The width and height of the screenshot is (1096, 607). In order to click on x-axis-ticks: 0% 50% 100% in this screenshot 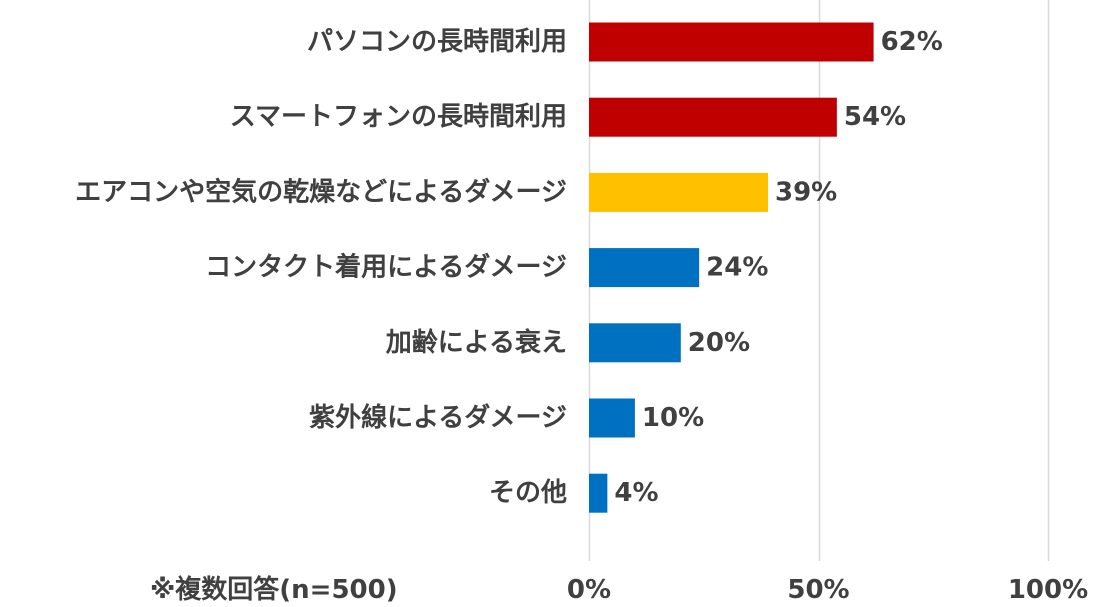, I will do `click(827, 590)`.